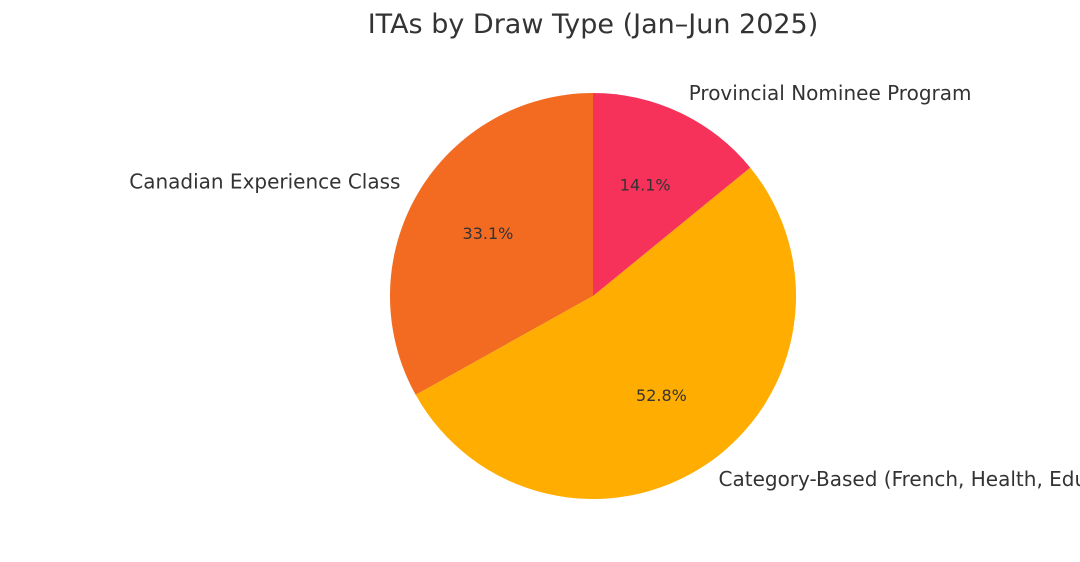  Describe the element at coordinates (661, 395) in the screenshot. I see `slice-percent-category-based-french-health-education: 52.8%` at that location.